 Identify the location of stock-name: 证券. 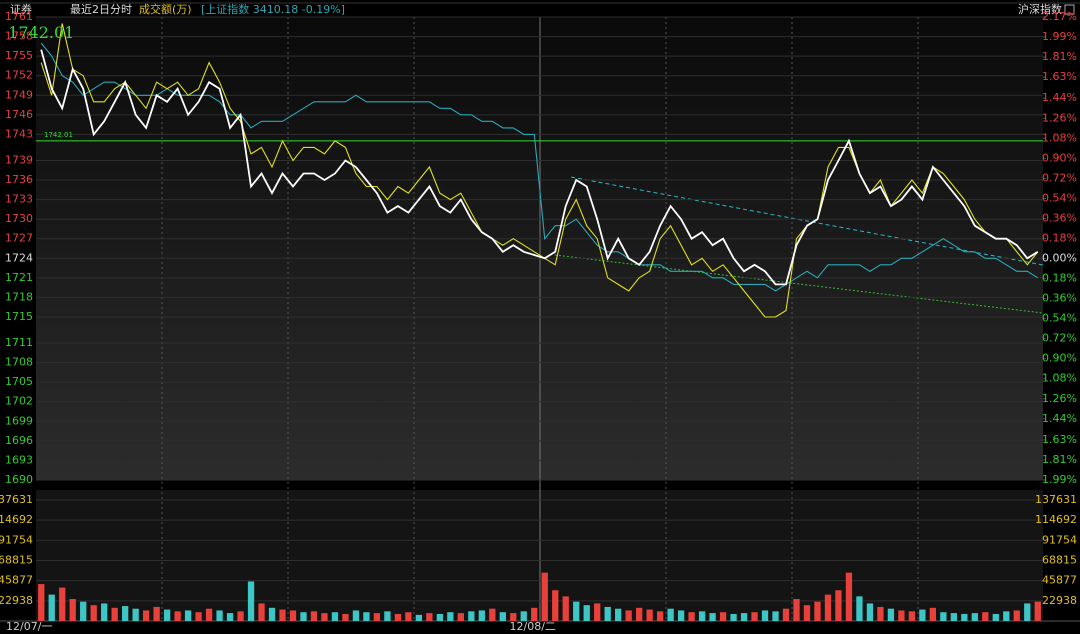
(21, 9).